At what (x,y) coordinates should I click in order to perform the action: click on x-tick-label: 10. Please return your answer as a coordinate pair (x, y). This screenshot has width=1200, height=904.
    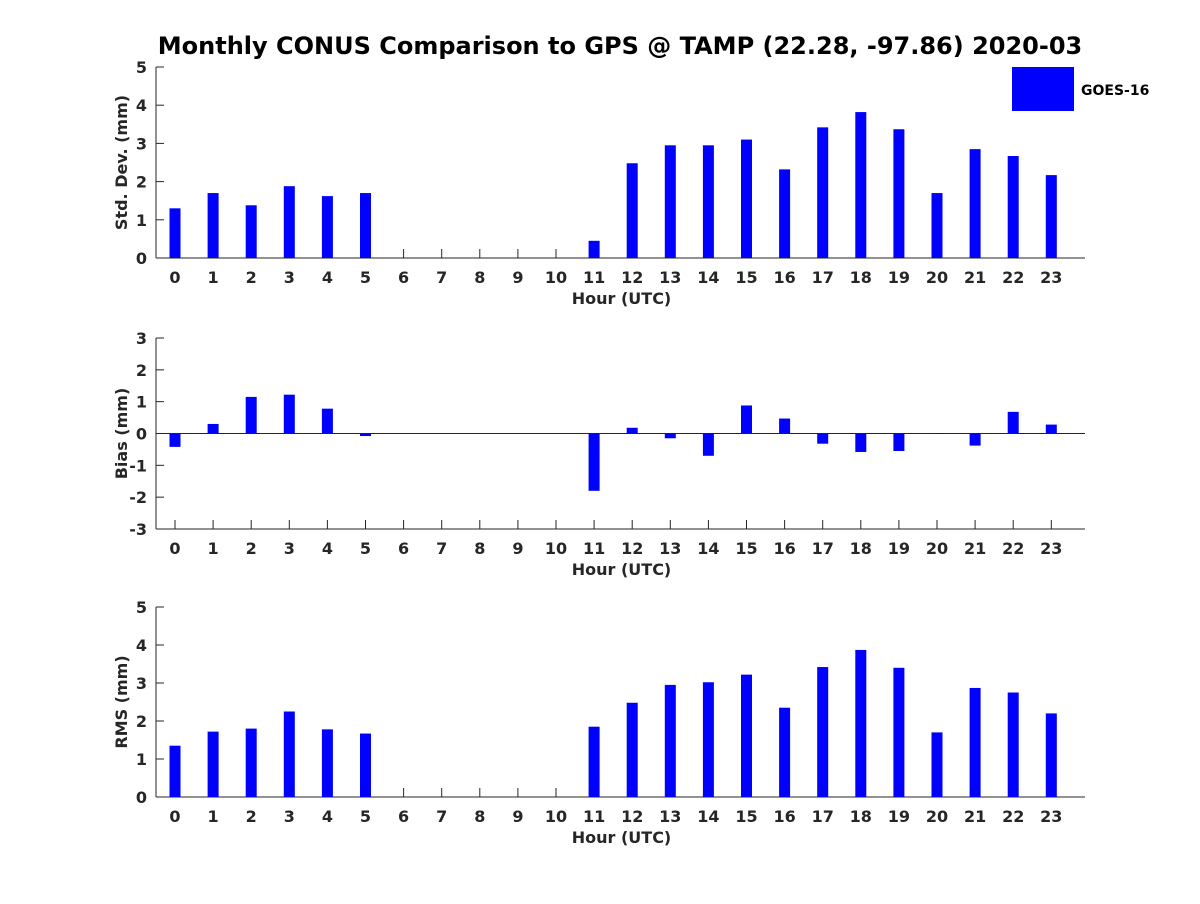
    Looking at the image, I should click on (556, 548).